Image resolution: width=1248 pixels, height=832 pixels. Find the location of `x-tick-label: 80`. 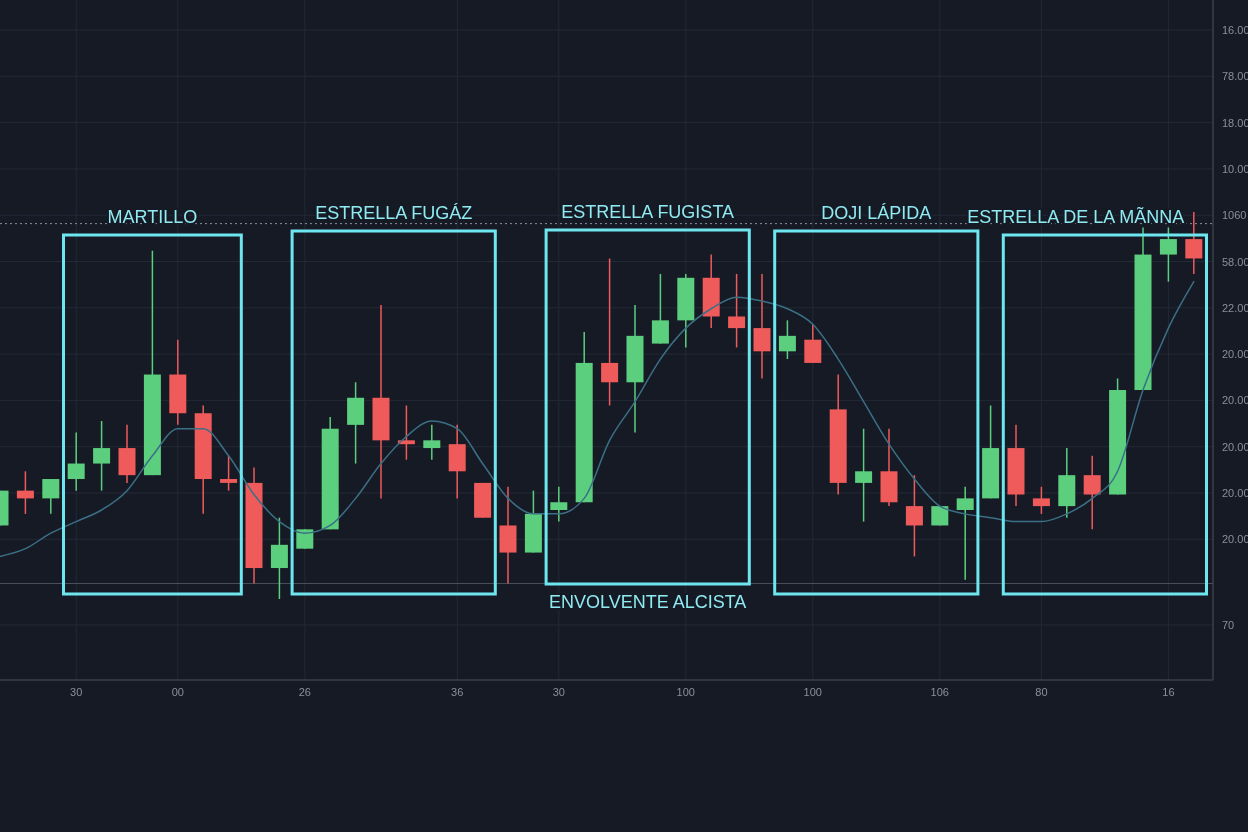

x-tick-label: 80 is located at coordinates (1041, 692).